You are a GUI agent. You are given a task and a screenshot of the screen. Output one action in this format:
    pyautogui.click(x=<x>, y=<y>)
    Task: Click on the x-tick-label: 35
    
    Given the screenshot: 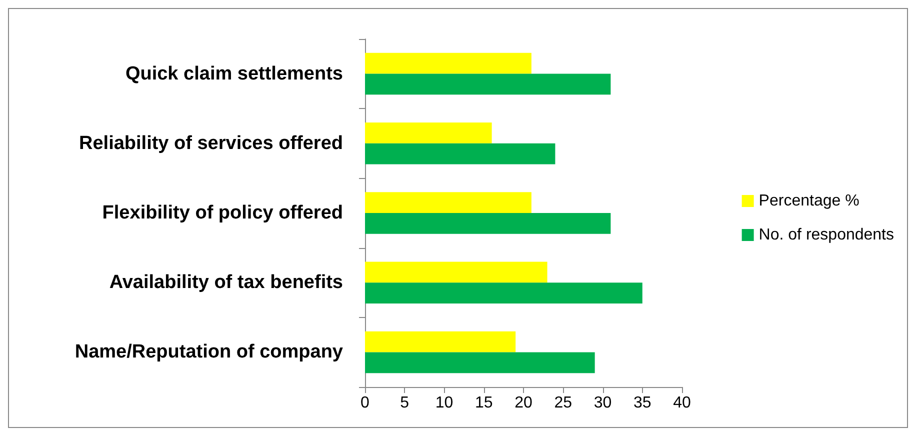 What is the action you would take?
    pyautogui.click(x=642, y=403)
    